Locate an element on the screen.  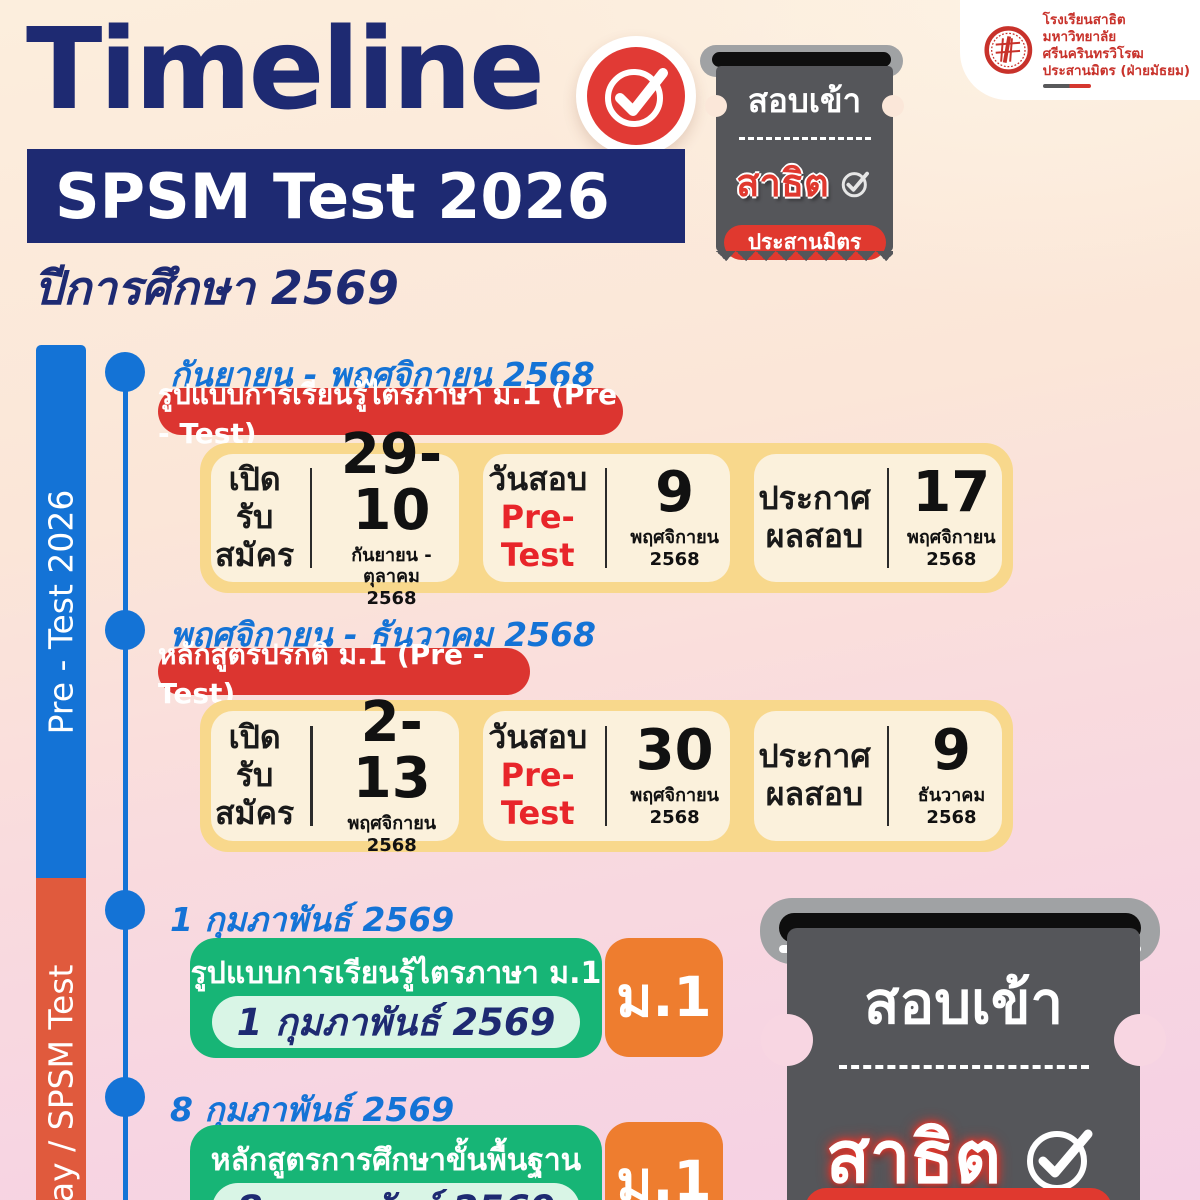
small-ticket-notch-right is located at coordinates (893, 106).